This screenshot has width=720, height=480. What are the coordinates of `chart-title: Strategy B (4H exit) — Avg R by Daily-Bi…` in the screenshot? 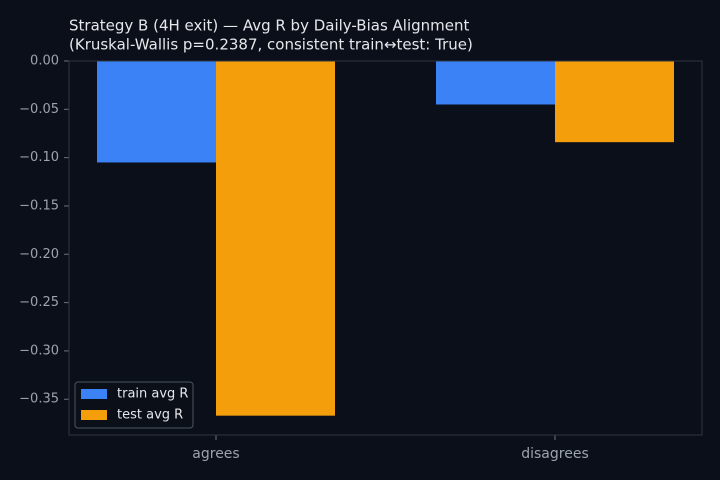 It's located at (269, 26).